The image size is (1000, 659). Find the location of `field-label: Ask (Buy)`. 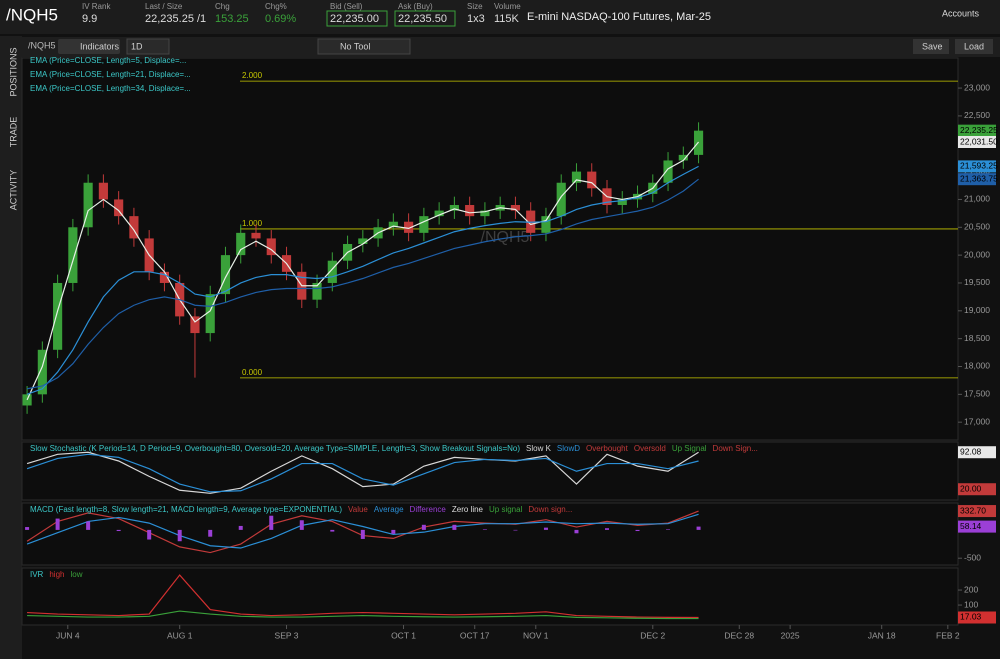

field-label: Ask (Buy) is located at coordinates (415, 6).